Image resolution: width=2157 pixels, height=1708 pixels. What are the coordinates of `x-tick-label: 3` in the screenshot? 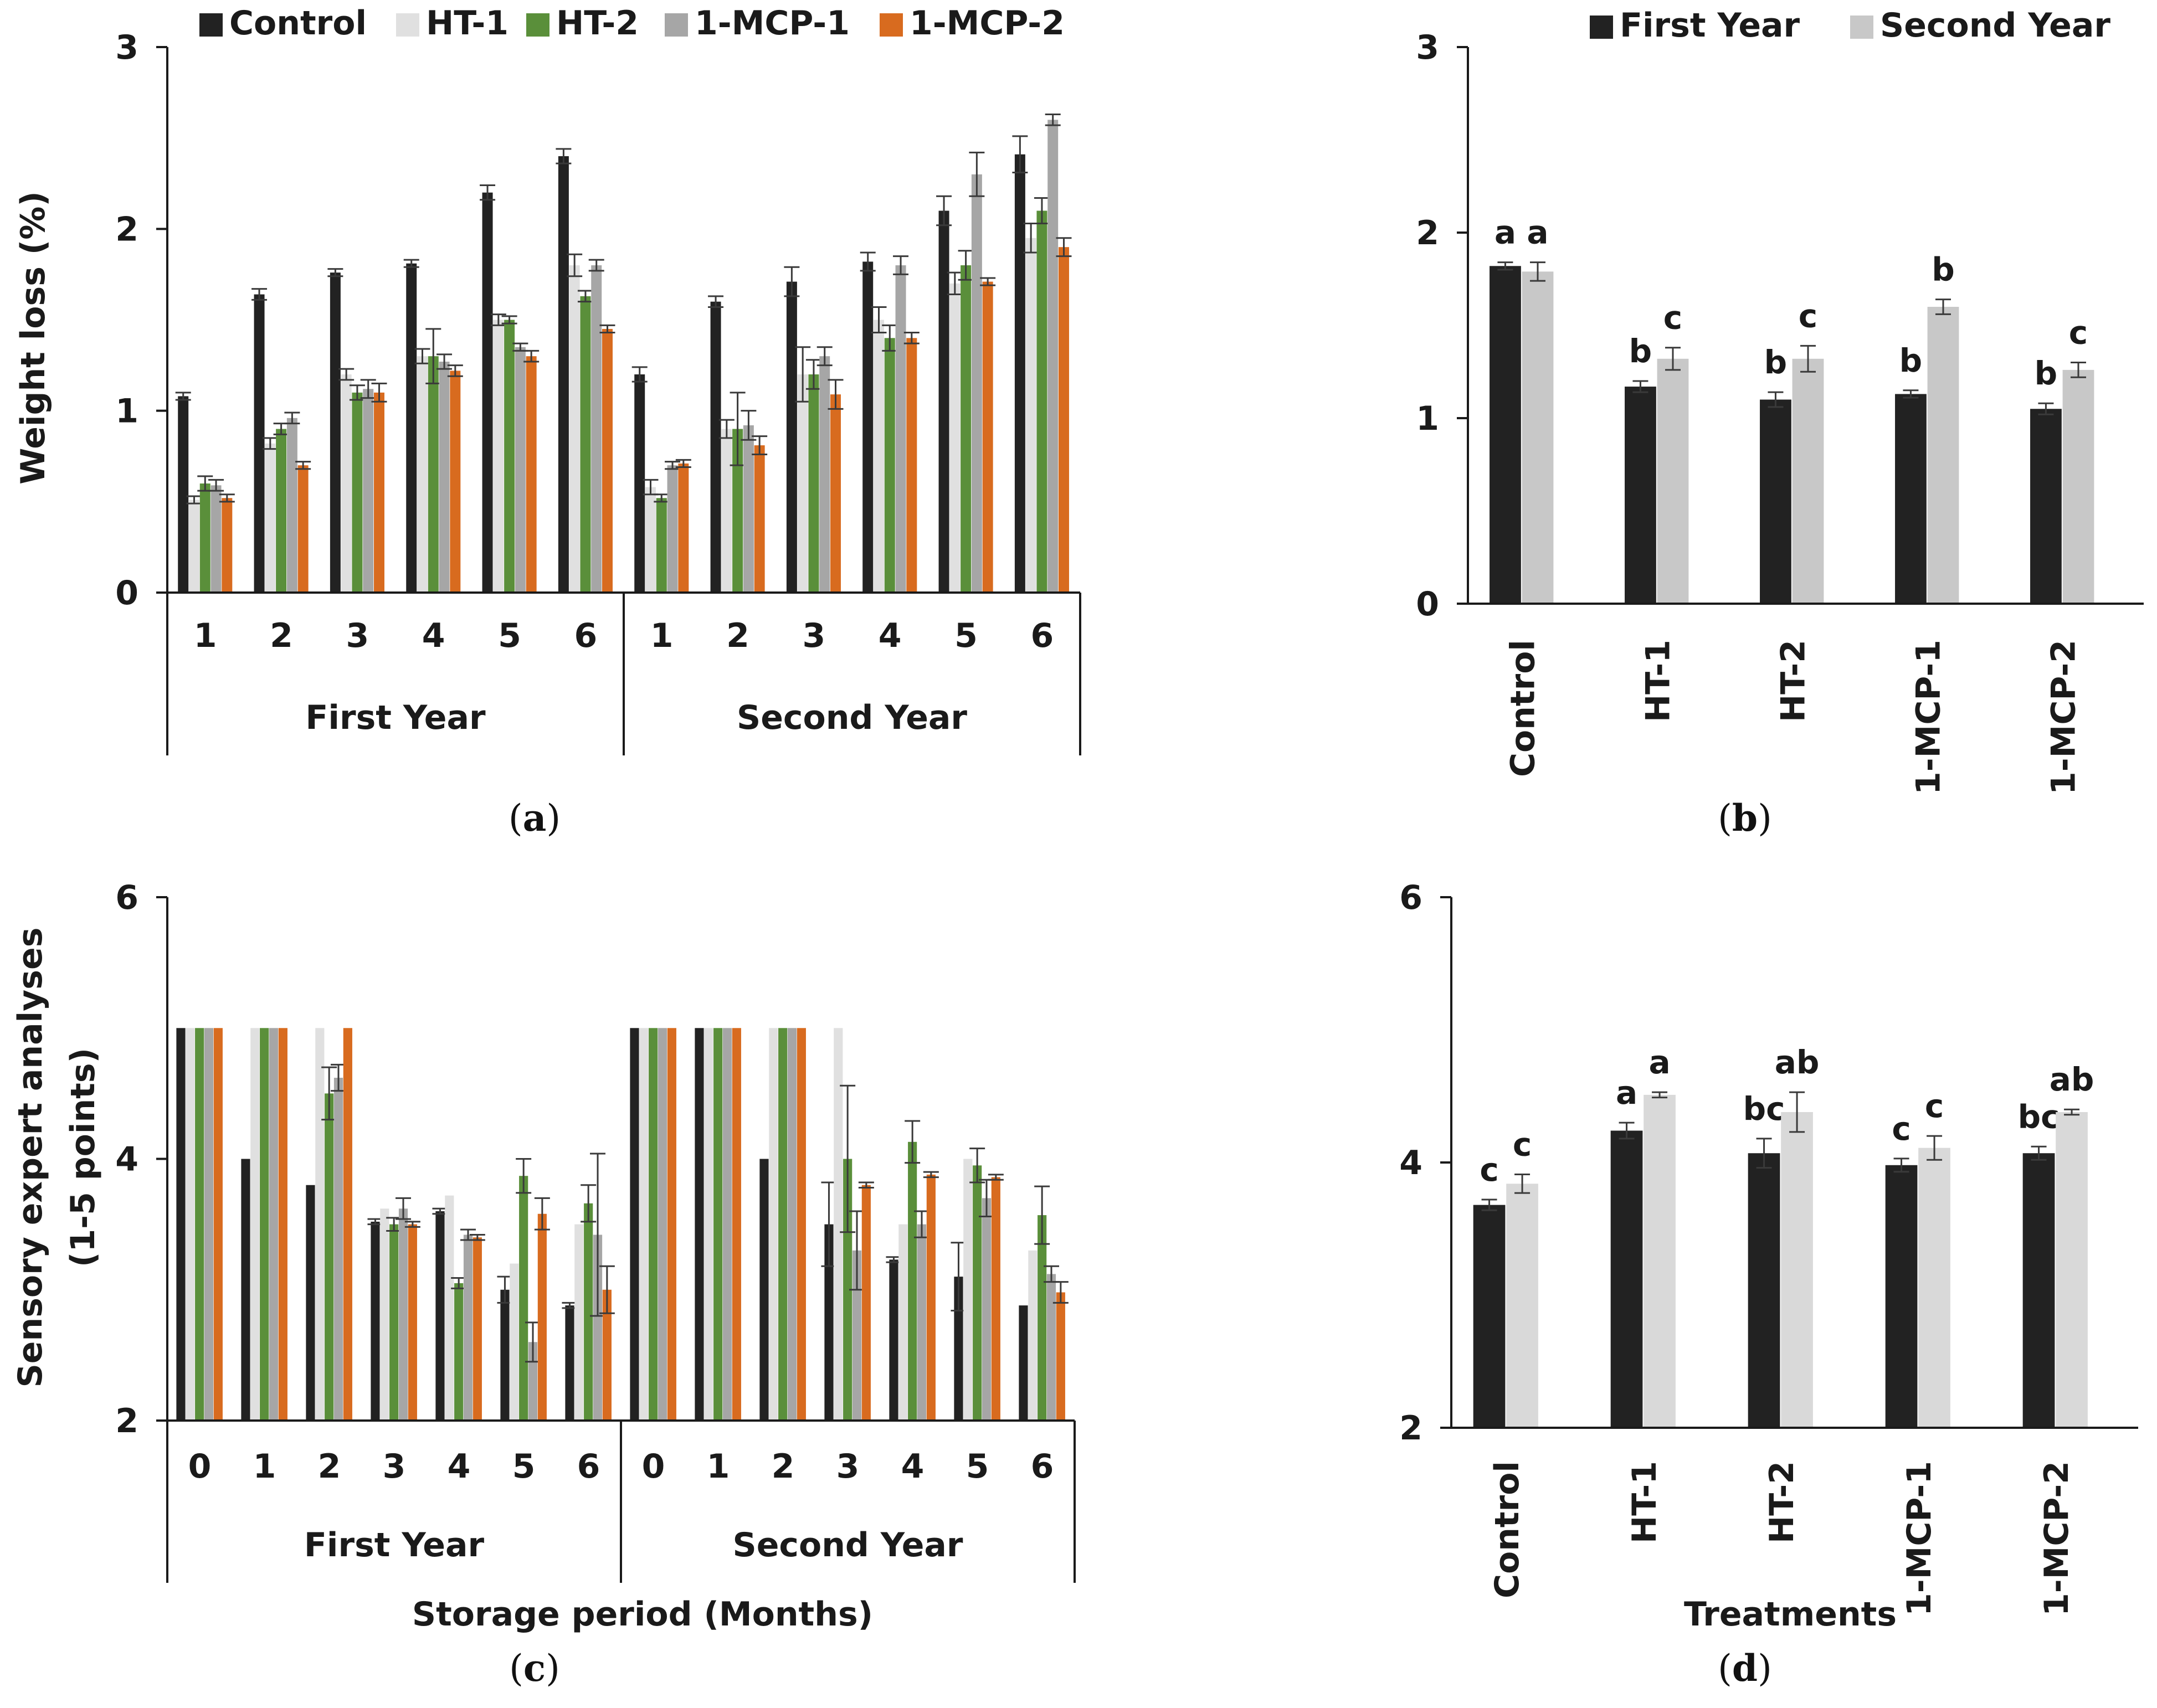 It's located at (813, 636).